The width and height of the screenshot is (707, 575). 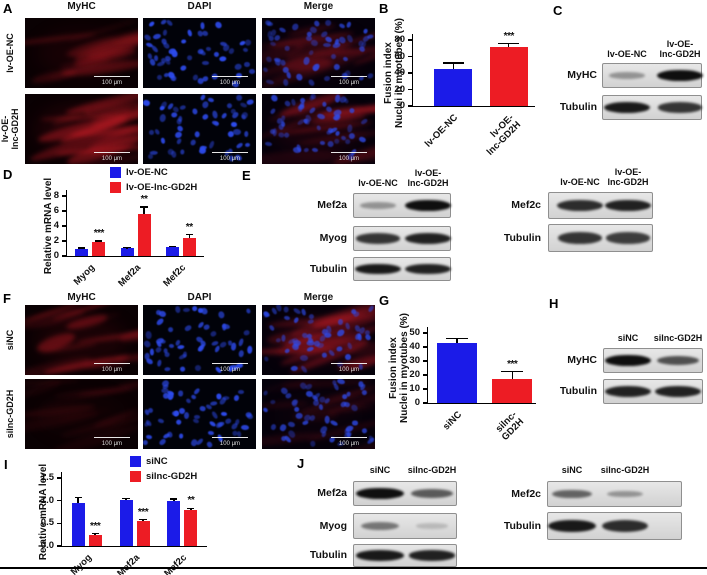 I want to click on y-tick-label: 80, so click(x=399, y=39).